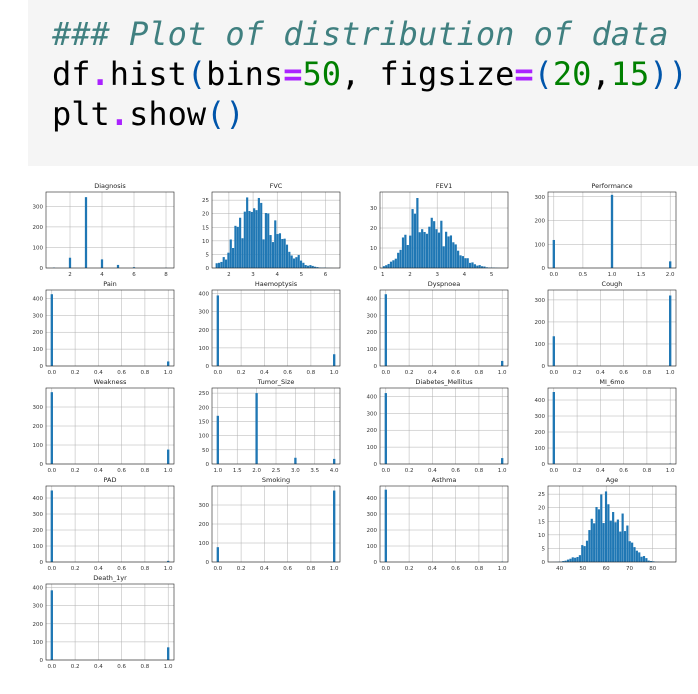 Image resolution: width=698 pixels, height=694 pixels. I want to click on histogram-performance: Performance 0.0 0.5 1.0 1.5 2.0 0 100 200 300, so click(606, 230).